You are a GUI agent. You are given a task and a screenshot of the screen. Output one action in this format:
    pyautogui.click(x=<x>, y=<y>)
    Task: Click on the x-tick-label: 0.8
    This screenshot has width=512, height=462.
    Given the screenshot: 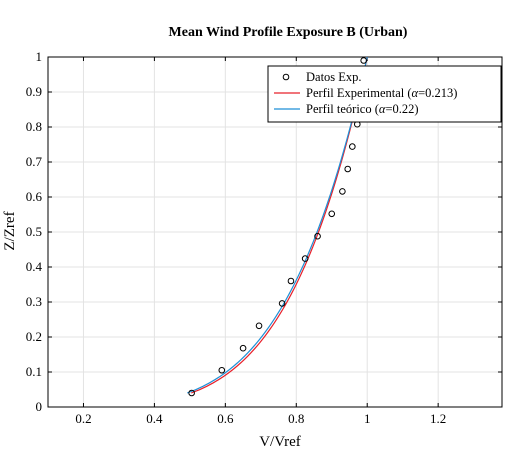 What is the action you would take?
    pyautogui.click(x=296, y=418)
    